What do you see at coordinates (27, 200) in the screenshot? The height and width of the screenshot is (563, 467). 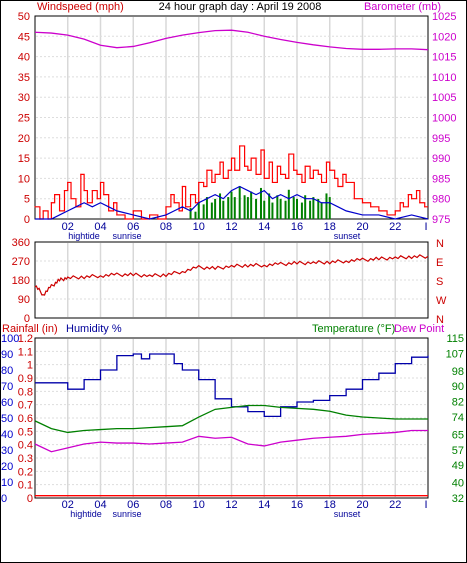 I see `windspeed-tick-label: 5` at bounding box center [27, 200].